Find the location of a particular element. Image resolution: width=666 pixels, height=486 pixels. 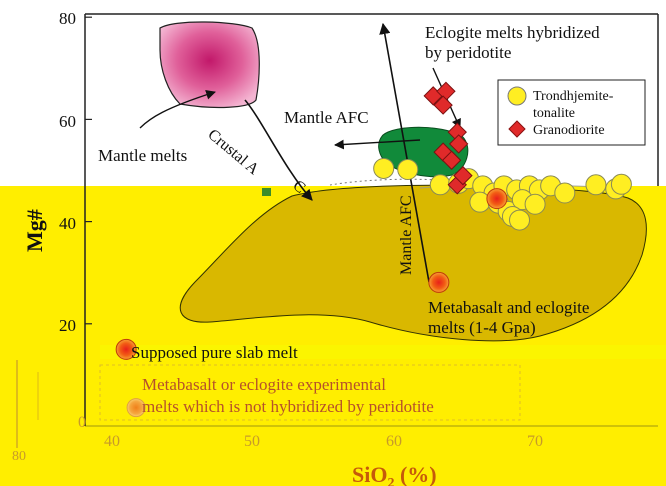

legend-tt-label-1: Trondhjemite- is located at coordinates (573, 96).